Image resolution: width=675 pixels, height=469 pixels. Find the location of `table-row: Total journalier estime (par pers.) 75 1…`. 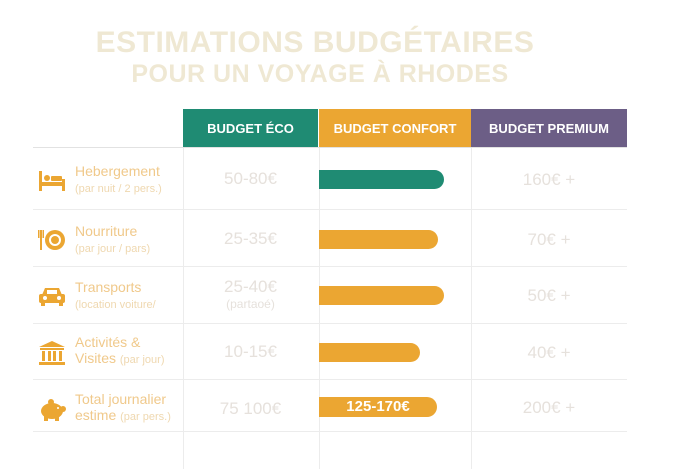

table-row: Total journalier estime (par pers.) 75 1… is located at coordinates (330, 411).